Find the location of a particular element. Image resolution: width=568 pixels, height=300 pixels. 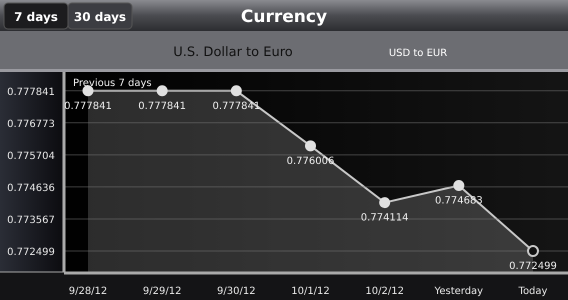

annotation: Previous 7 days is located at coordinates (112, 83).